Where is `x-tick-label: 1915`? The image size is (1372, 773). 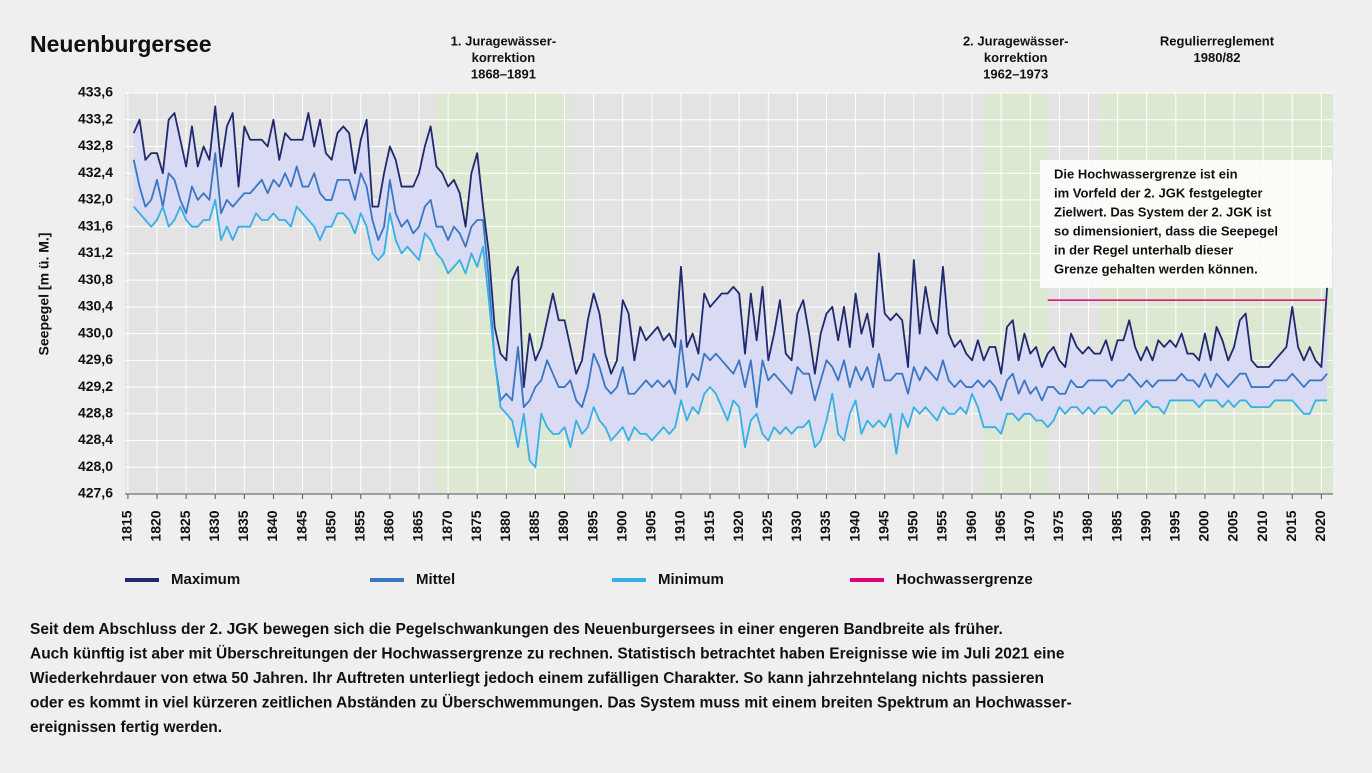 x-tick-label: 1915 is located at coordinates (709, 525).